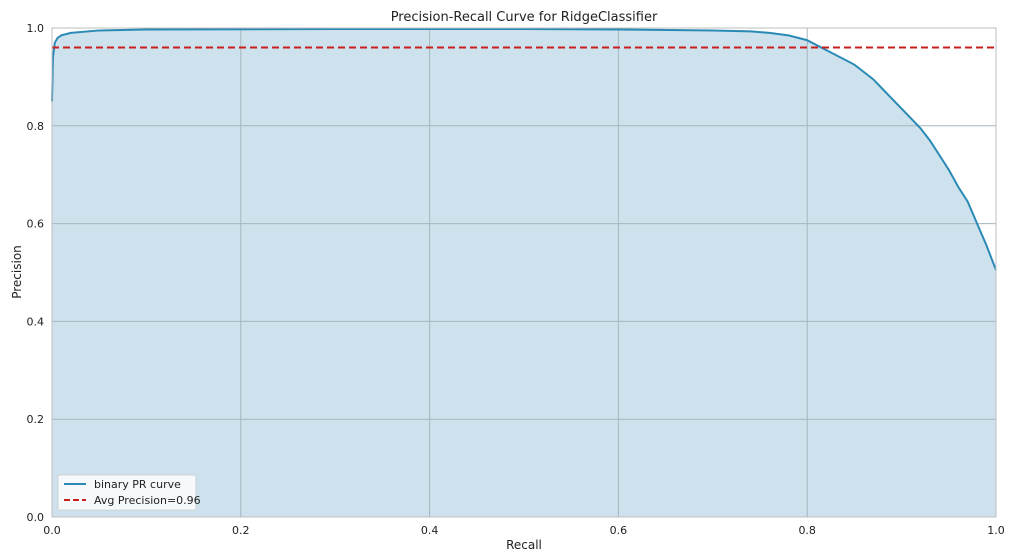  What do you see at coordinates (52, 530) in the screenshot?
I see `x-tick-label: 0.0` at bounding box center [52, 530].